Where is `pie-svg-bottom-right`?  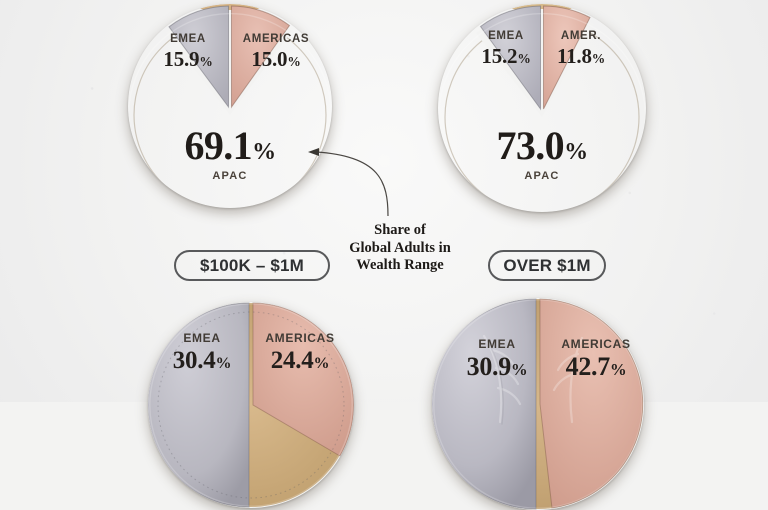 pie-svg-bottom-right is located at coordinates (538, 404).